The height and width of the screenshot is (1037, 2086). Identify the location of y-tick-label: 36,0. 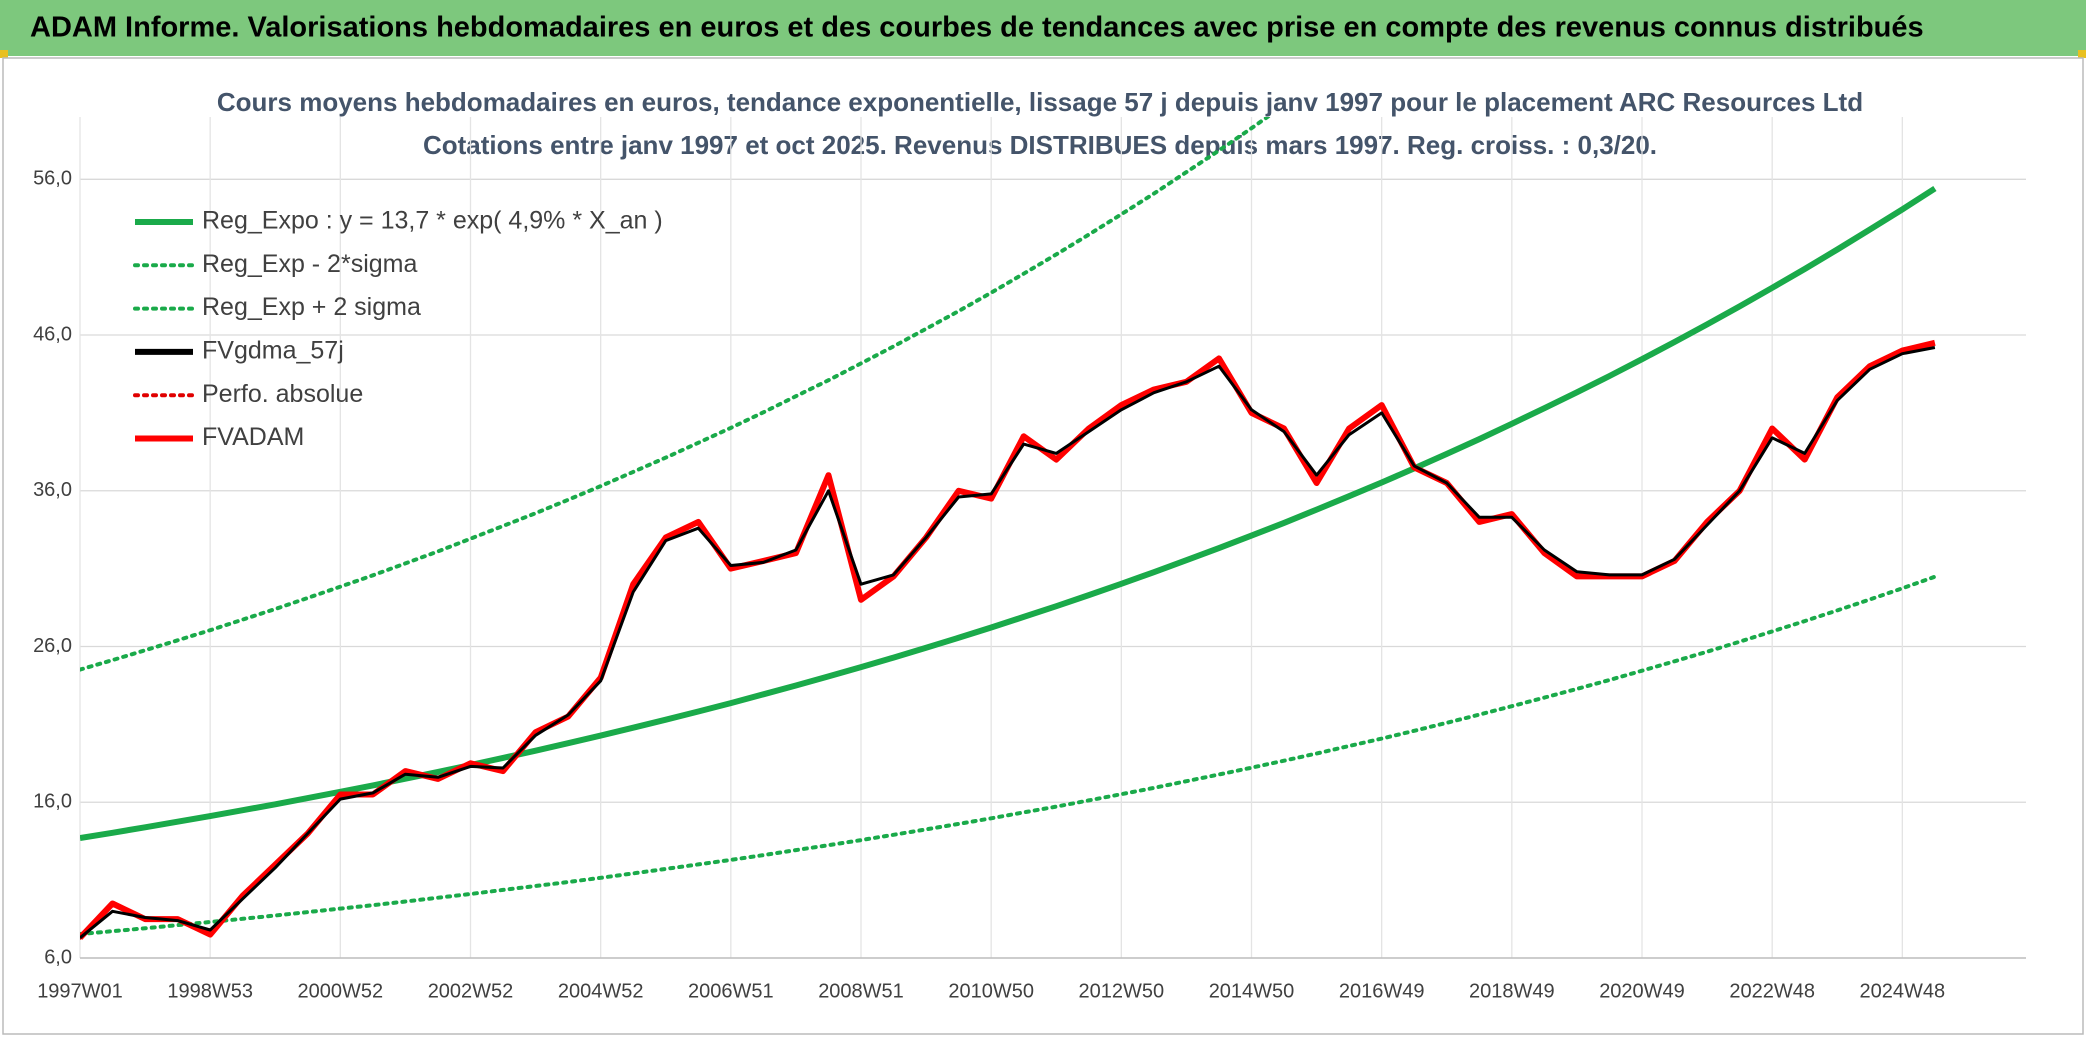
(52, 490).